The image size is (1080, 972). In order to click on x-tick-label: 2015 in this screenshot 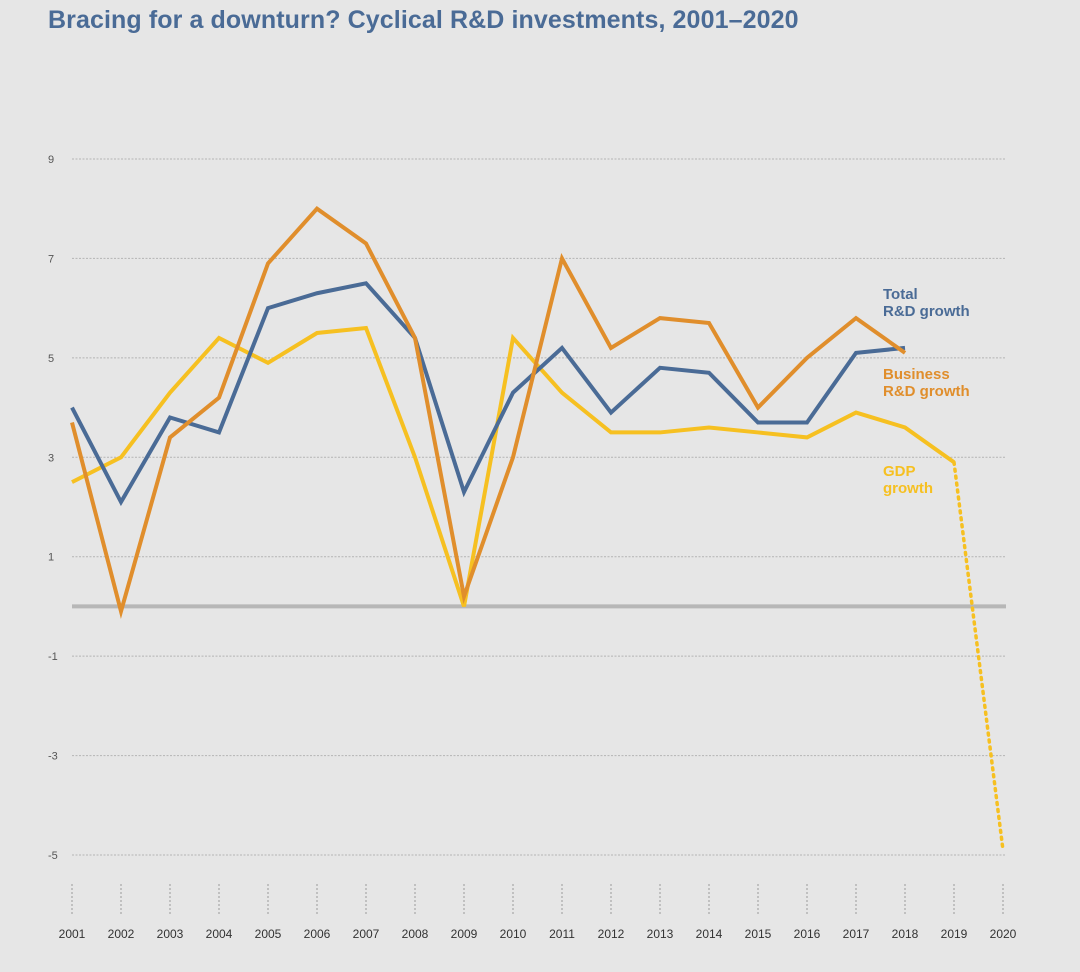, I will do `click(758, 934)`.